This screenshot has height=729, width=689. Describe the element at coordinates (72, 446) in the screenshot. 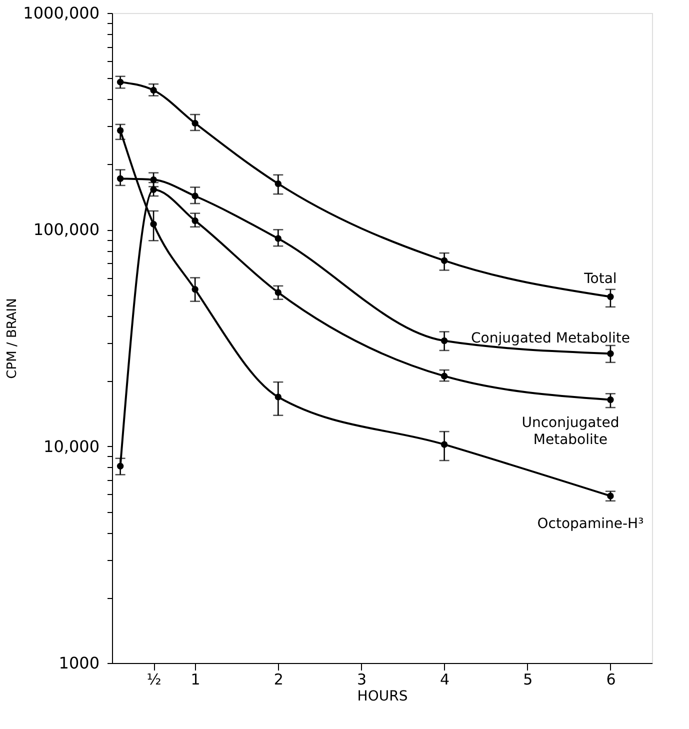

I see `y-tick-label: 10,000` at that location.